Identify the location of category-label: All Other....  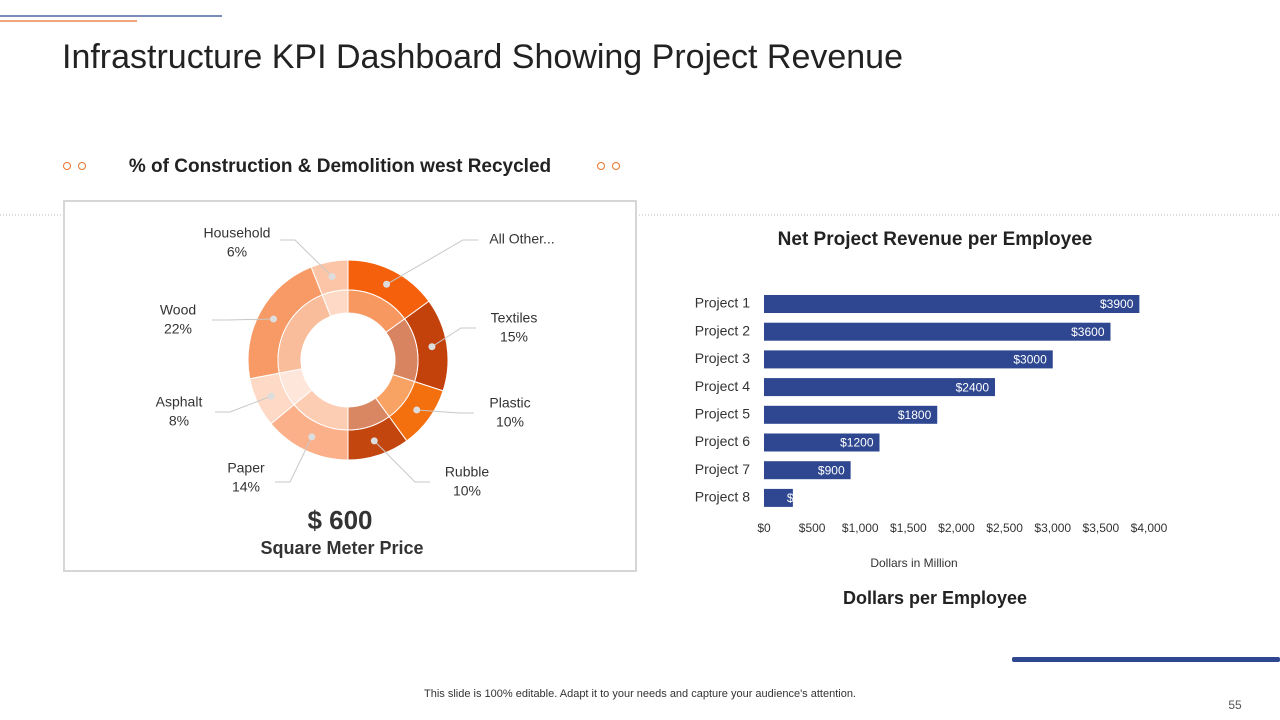
(521, 239).